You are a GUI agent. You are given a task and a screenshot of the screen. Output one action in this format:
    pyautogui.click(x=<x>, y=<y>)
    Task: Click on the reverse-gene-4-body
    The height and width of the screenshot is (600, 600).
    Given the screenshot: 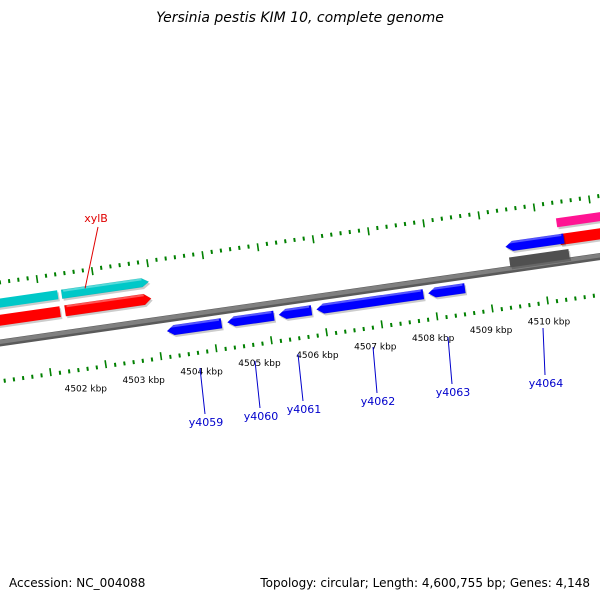 What is the action you would take?
    pyautogui.click(x=370, y=301)
    